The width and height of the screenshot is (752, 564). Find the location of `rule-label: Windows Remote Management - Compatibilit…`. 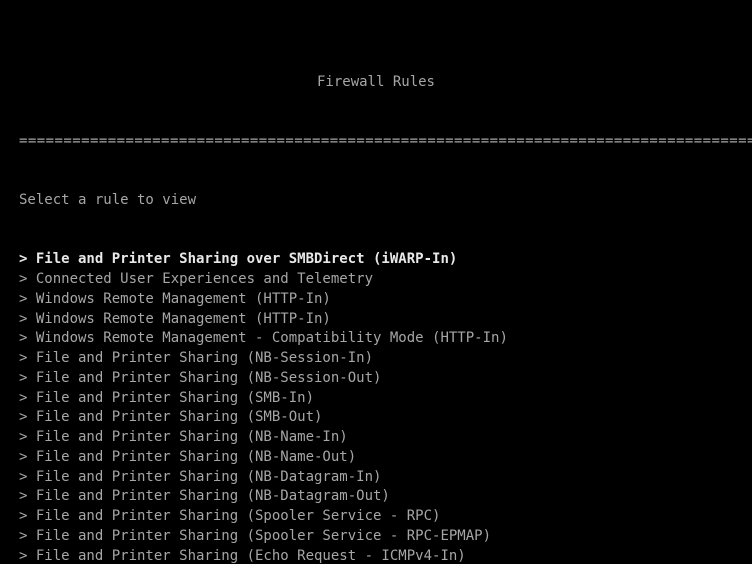

rule-label: Windows Remote Management - Compatibilit… is located at coordinates (271, 338).